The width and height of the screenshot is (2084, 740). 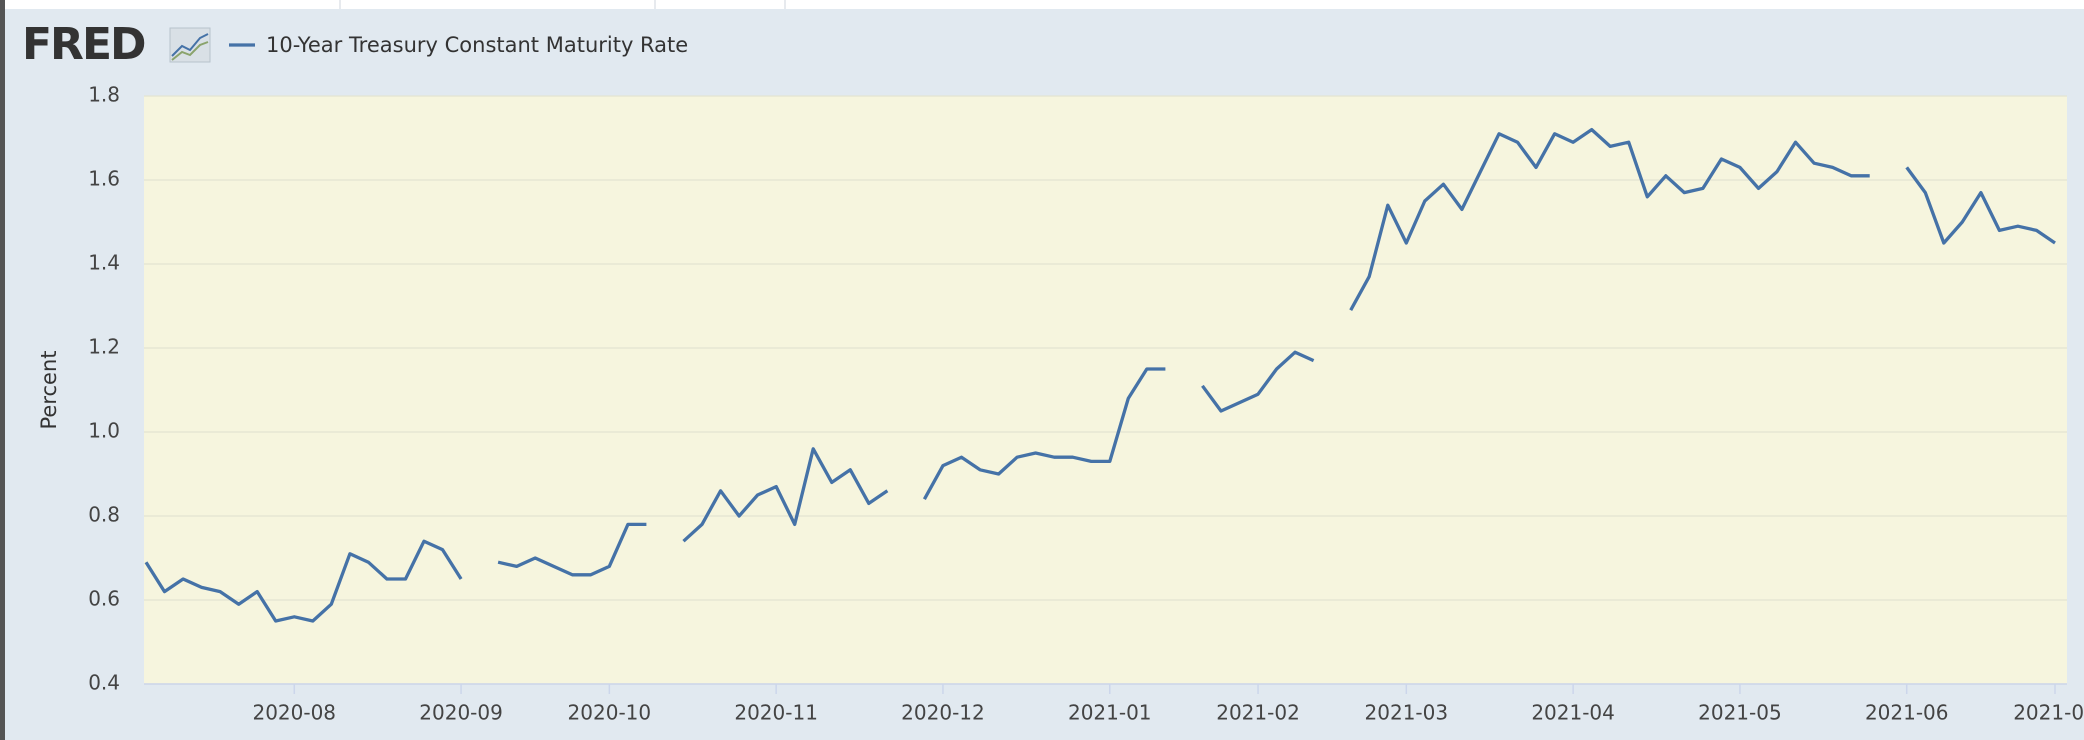 What do you see at coordinates (1573, 713) in the screenshot?
I see `x-tick-label: 2021-04` at bounding box center [1573, 713].